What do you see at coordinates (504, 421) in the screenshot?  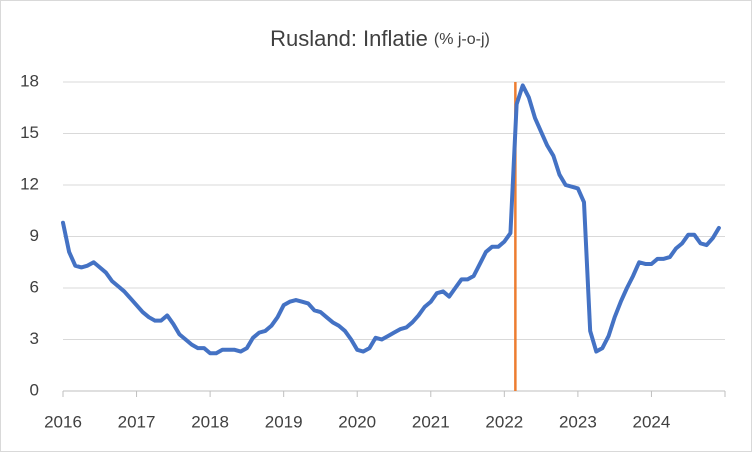 I see `x-tick-label: 2022` at bounding box center [504, 421].